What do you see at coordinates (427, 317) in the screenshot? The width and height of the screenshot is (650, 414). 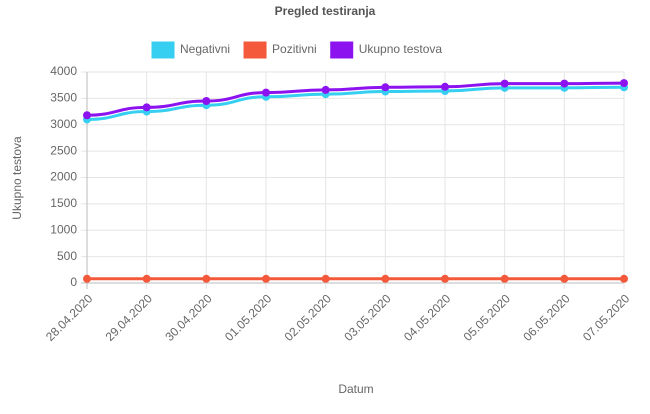 I see `x-tick-label: 04.05.2020` at bounding box center [427, 317].